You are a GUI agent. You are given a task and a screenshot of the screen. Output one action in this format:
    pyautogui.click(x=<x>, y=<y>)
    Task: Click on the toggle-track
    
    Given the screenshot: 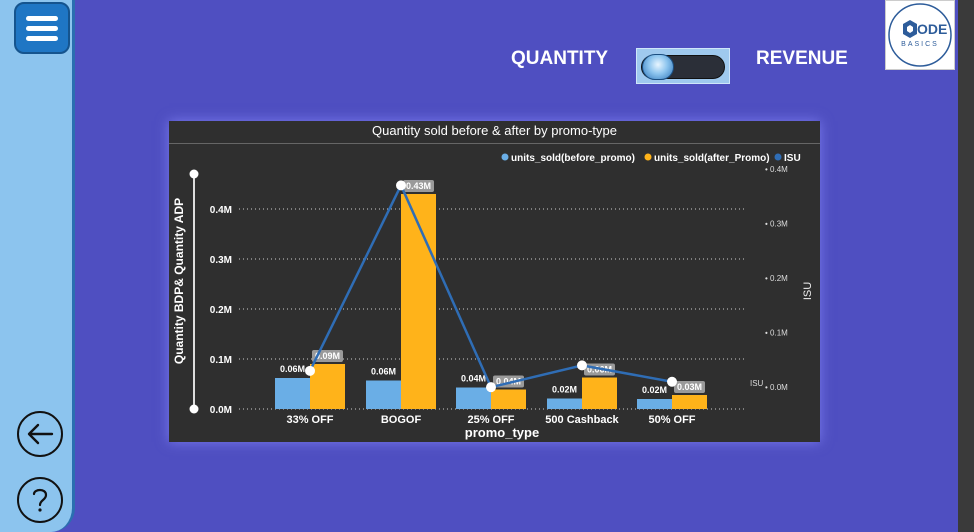 What is the action you would take?
    pyautogui.click(x=683, y=67)
    